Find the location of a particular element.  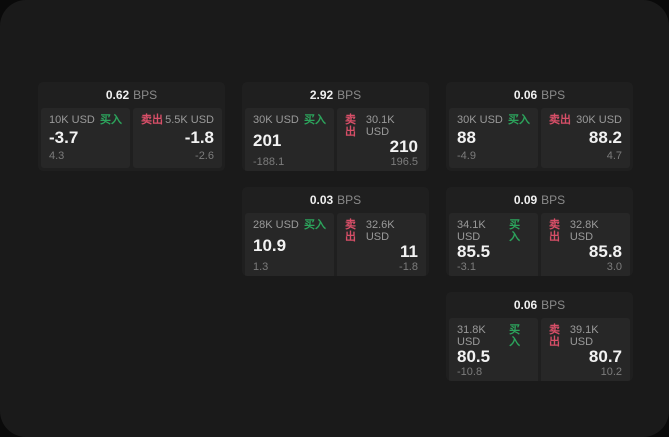

buy-panel: 10K USD 买入 -3.7 4.3 is located at coordinates (85, 138).